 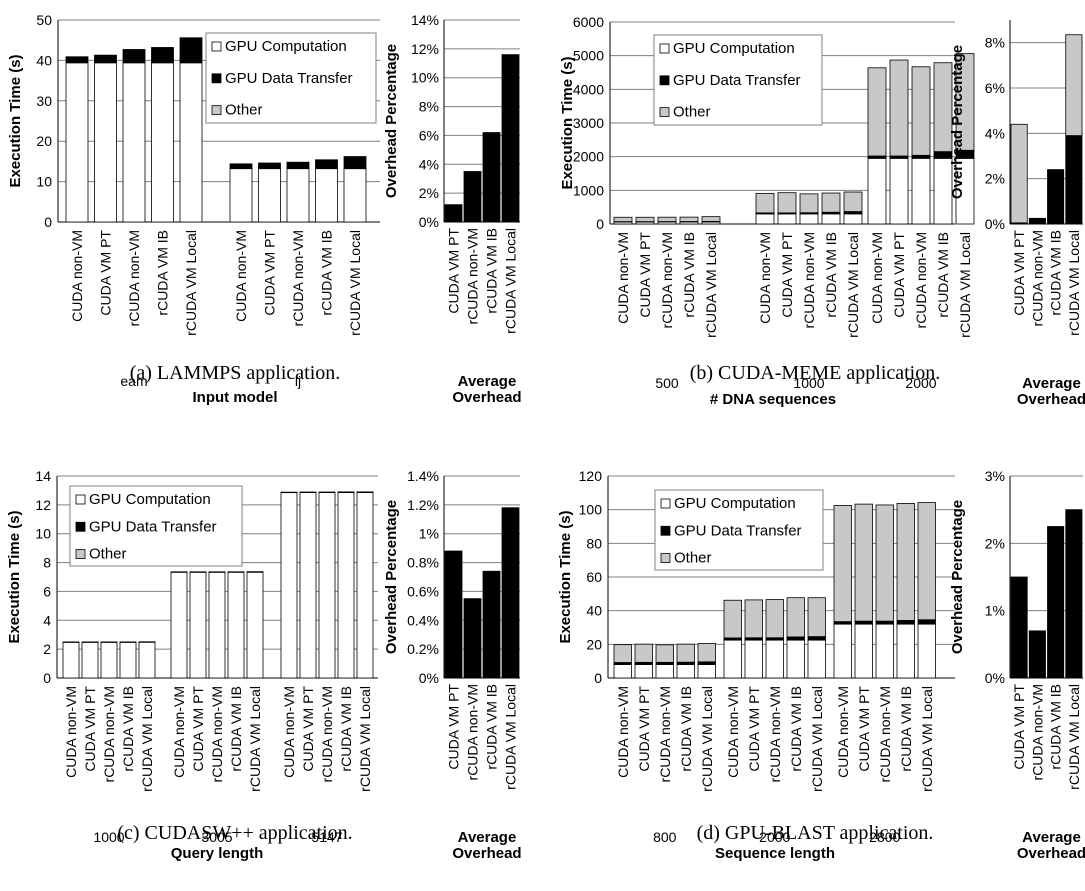 I want to click on y-tick-label: 4%, so click(x=995, y=133).